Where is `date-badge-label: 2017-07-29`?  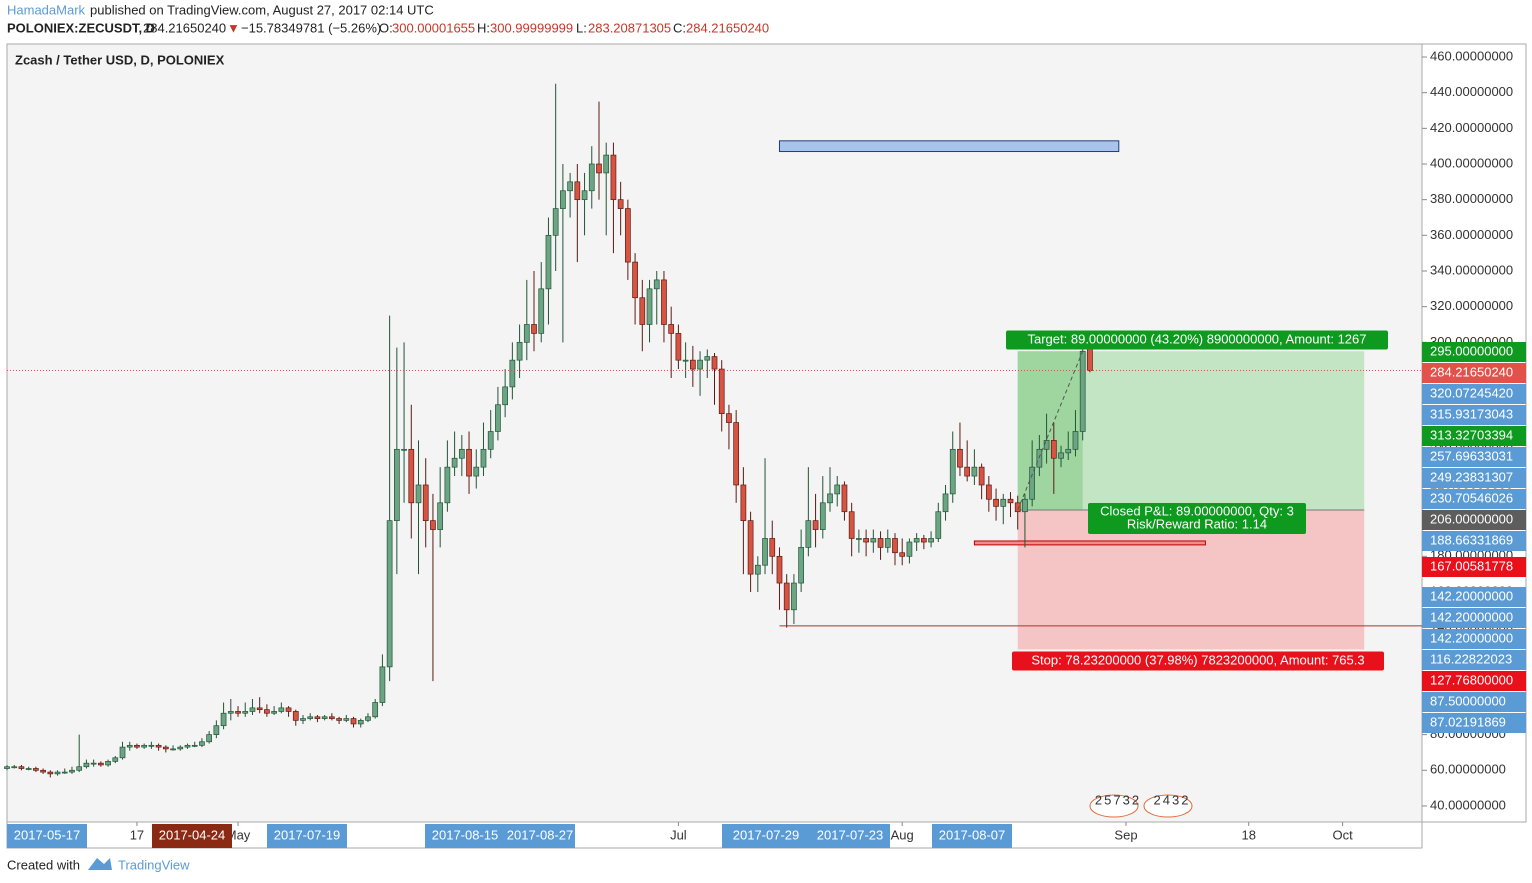
date-badge-label: 2017-07-29 is located at coordinates (766, 834).